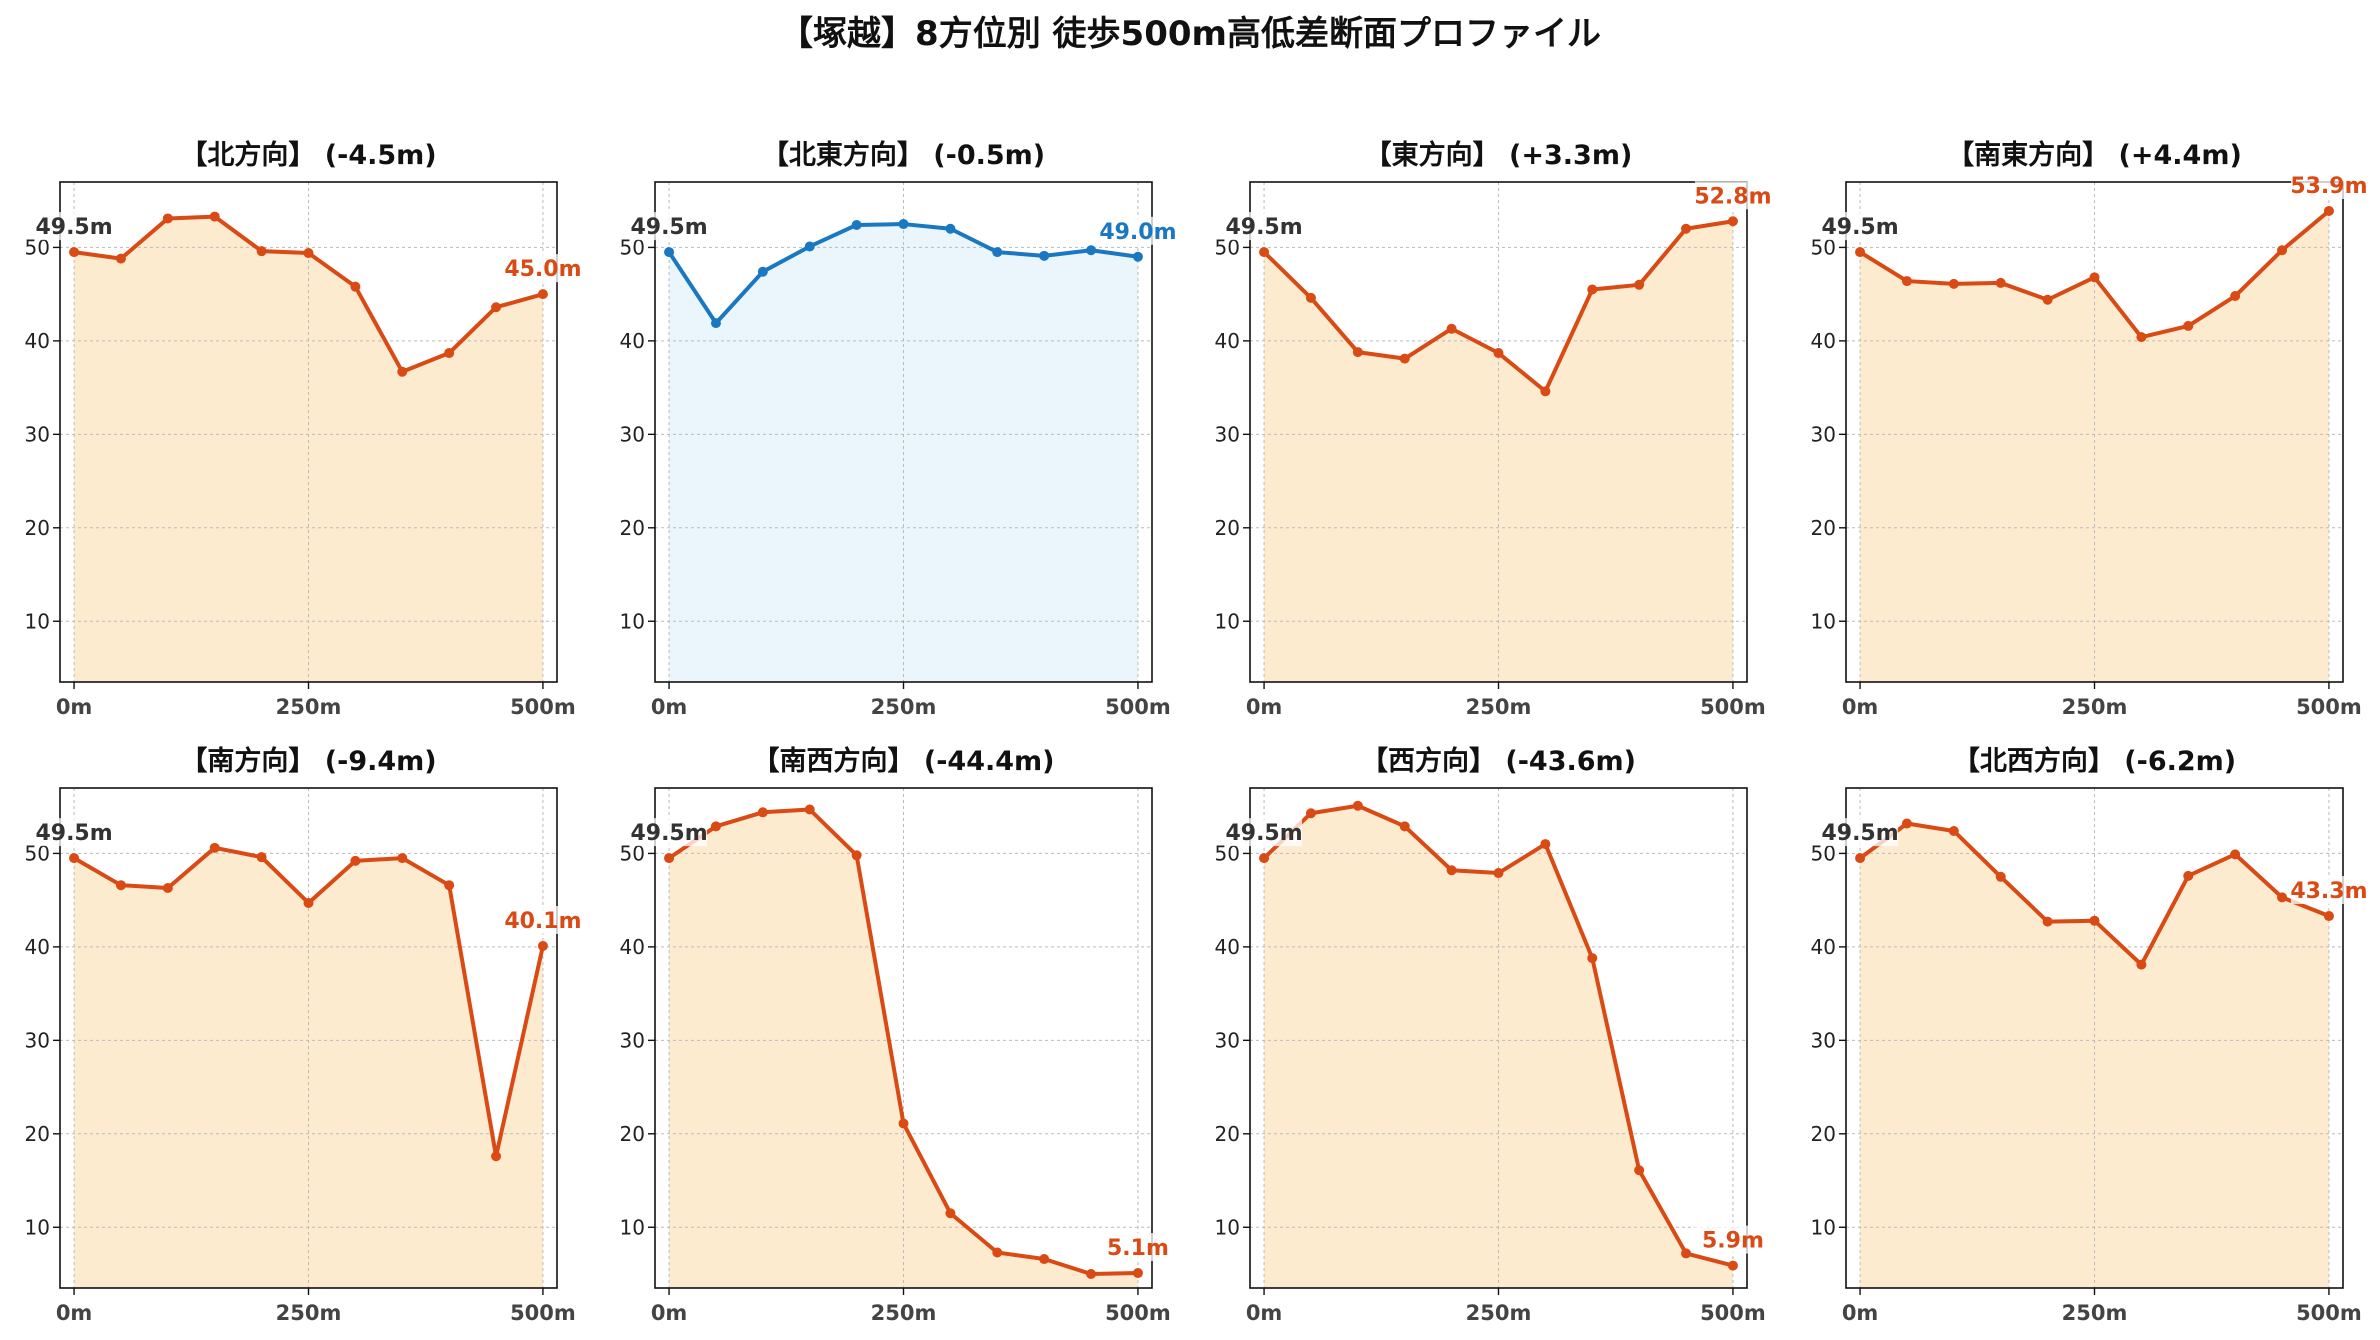  What do you see at coordinates (2094, 761) in the screenshot?
I see `panel-title: 【北西方向】 (-6.2m)` at bounding box center [2094, 761].